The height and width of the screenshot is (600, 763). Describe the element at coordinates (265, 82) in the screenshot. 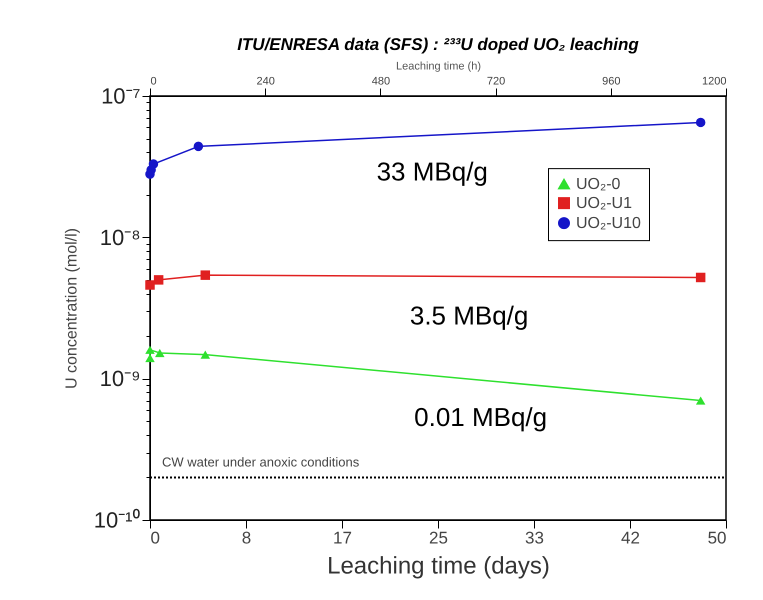

I see `x2-tick-label: 240` at that location.